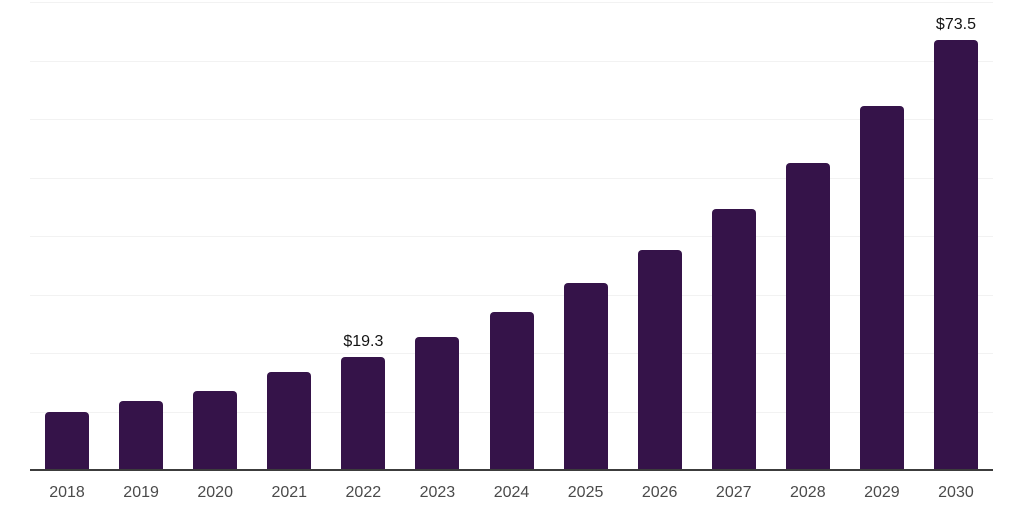  What do you see at coordinates (215, 492) in the screenshot?
I see `x-tick-2020: 2020` at bounding box center [215, 492].